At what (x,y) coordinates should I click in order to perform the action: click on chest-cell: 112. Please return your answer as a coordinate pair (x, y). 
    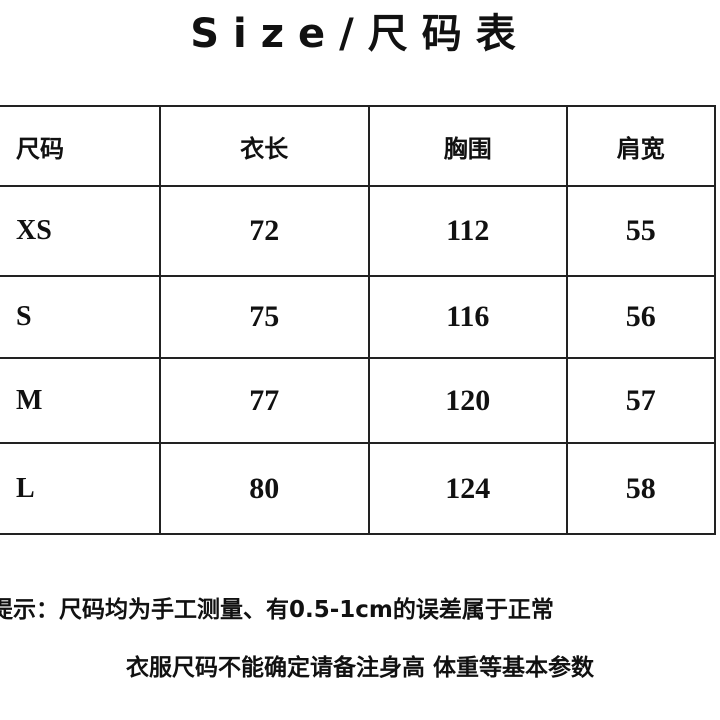
    Looking at the image, I should click on (467, 231).